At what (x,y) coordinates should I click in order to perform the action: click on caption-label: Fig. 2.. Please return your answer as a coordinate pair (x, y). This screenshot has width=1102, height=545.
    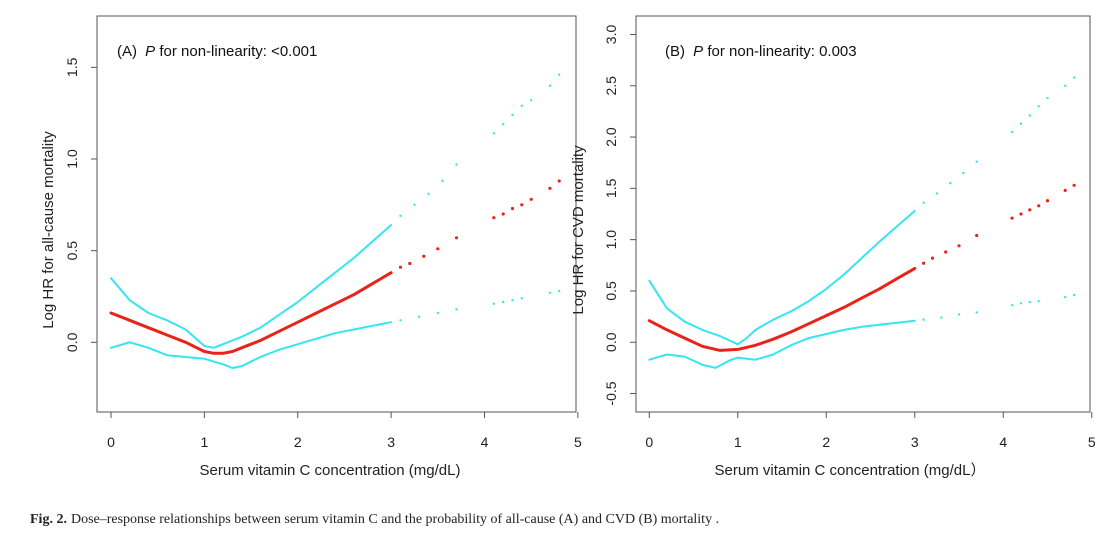
    Looking at the image, I should click on (48, 519).